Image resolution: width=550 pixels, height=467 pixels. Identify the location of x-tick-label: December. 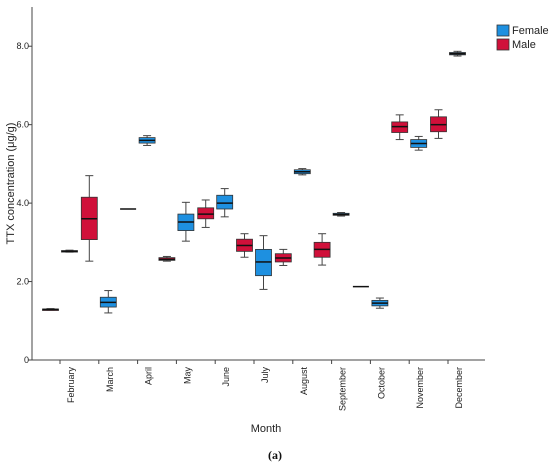
(459, 388).